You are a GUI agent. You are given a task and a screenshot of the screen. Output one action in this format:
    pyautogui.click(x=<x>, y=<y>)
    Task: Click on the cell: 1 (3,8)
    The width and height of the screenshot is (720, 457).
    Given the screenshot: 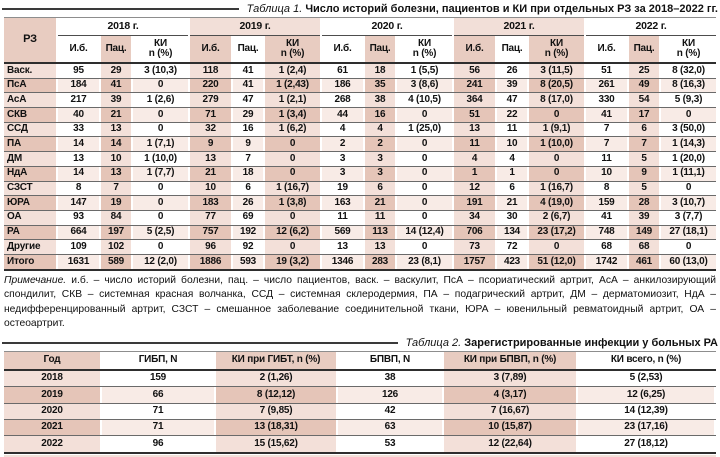 What is the action you would take?
    pyautogui.click(x=292, y=203)
    